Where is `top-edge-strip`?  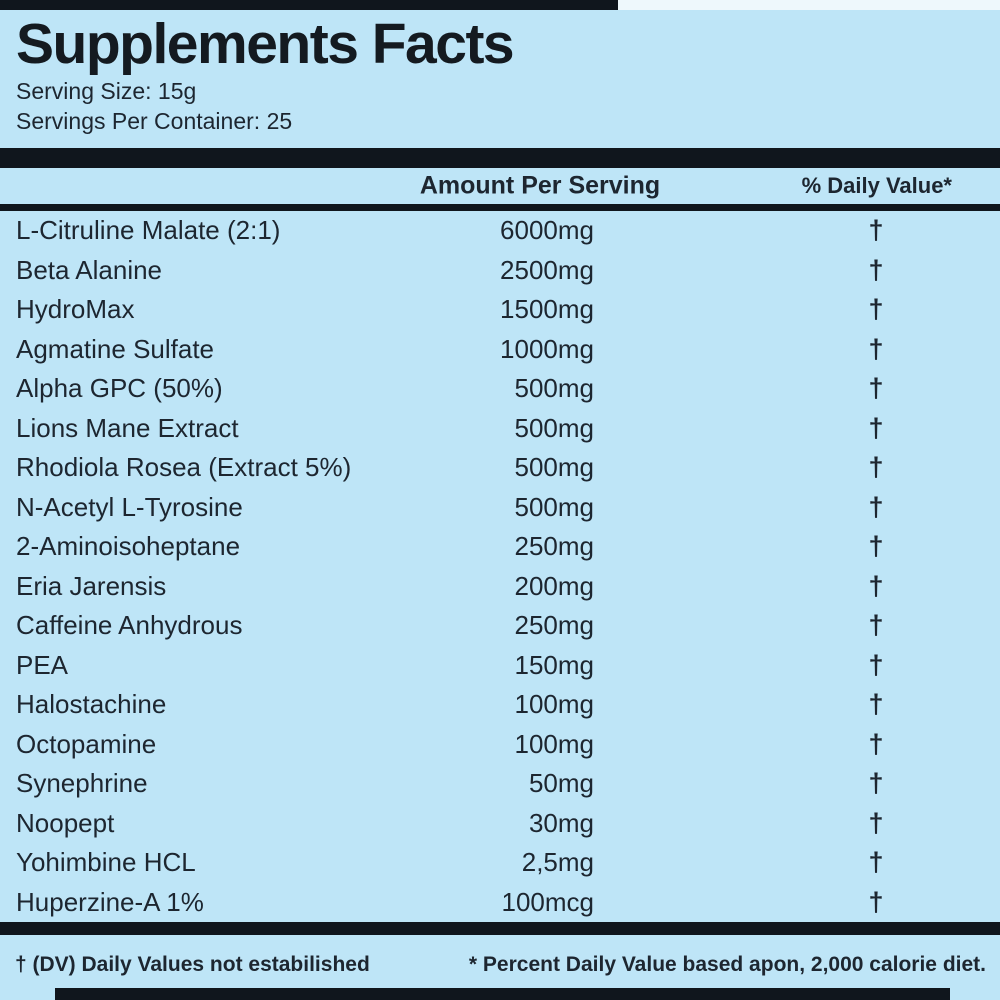 top-edge-strip is located at coordinates (500, 5).